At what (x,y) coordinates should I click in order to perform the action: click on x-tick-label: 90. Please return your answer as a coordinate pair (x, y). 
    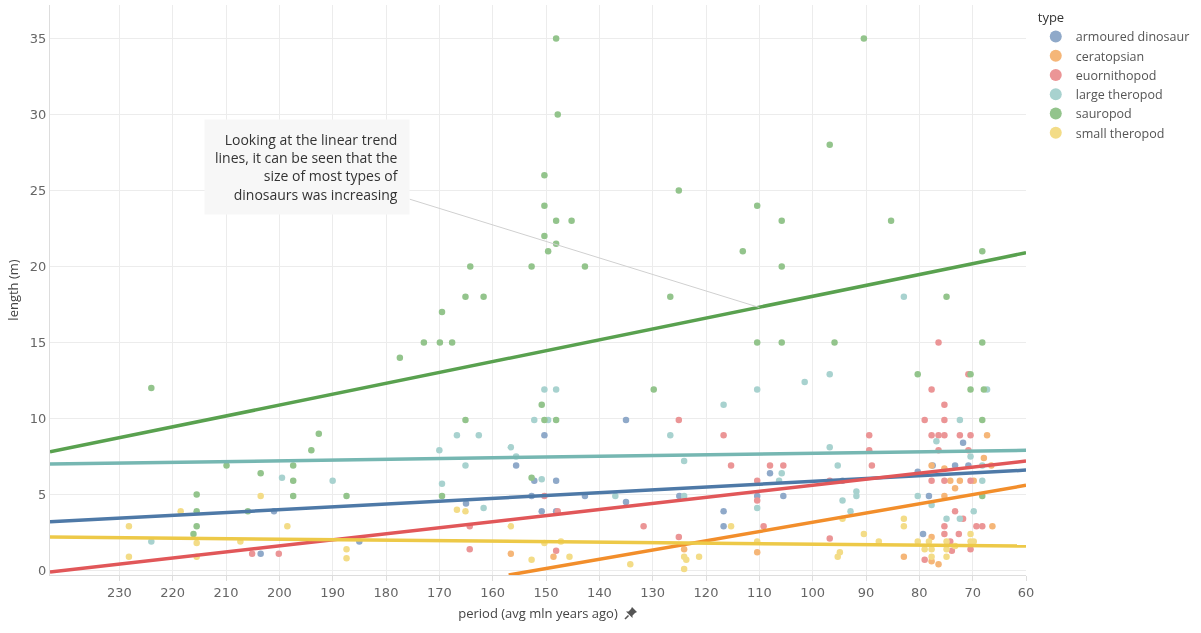
    Looking at the image, I should click on (866, 592).